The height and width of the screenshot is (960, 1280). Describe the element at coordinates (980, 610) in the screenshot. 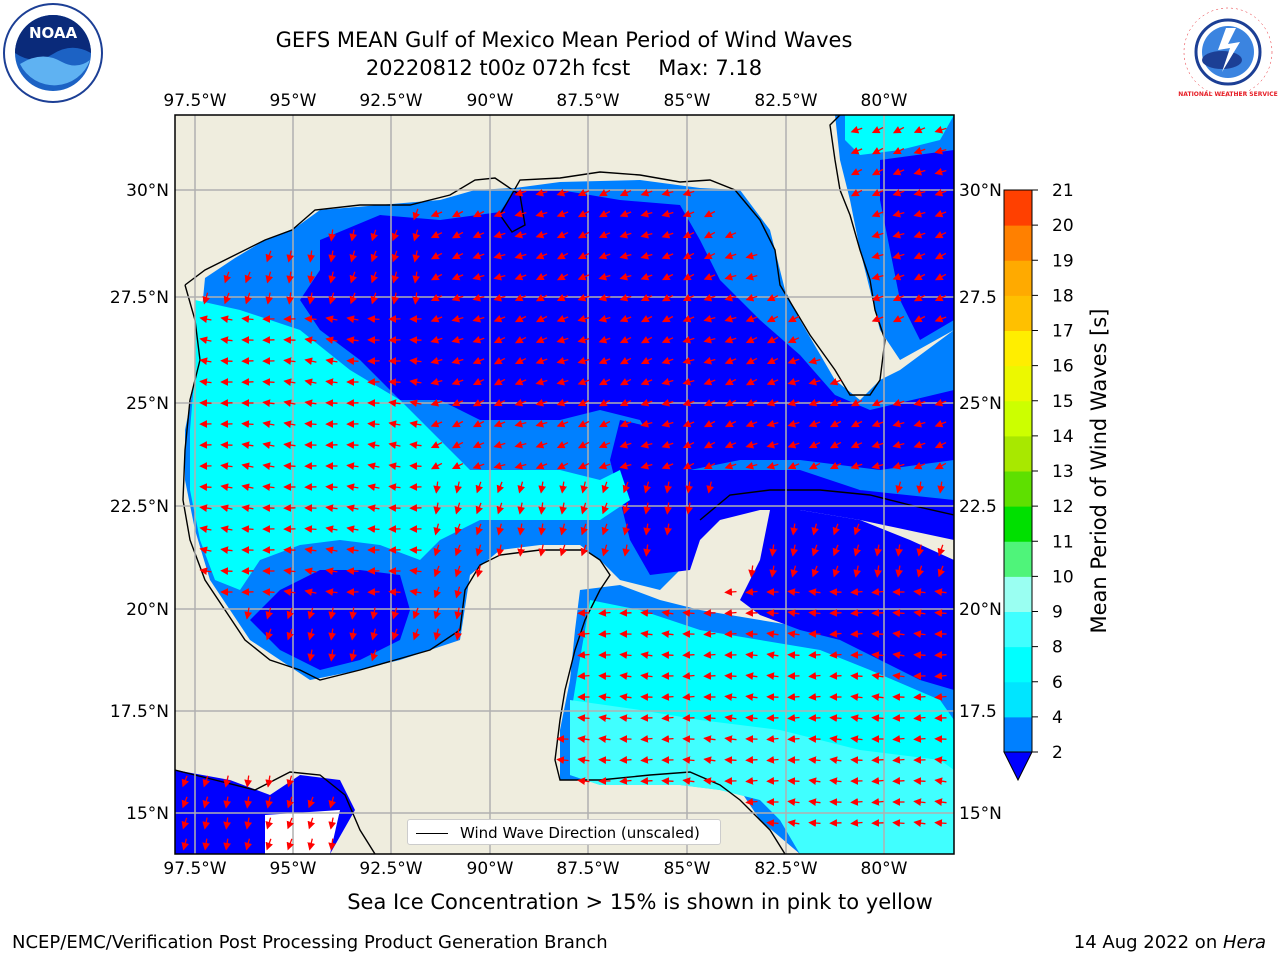

I see `lat-label-right: 20°N` at that location.